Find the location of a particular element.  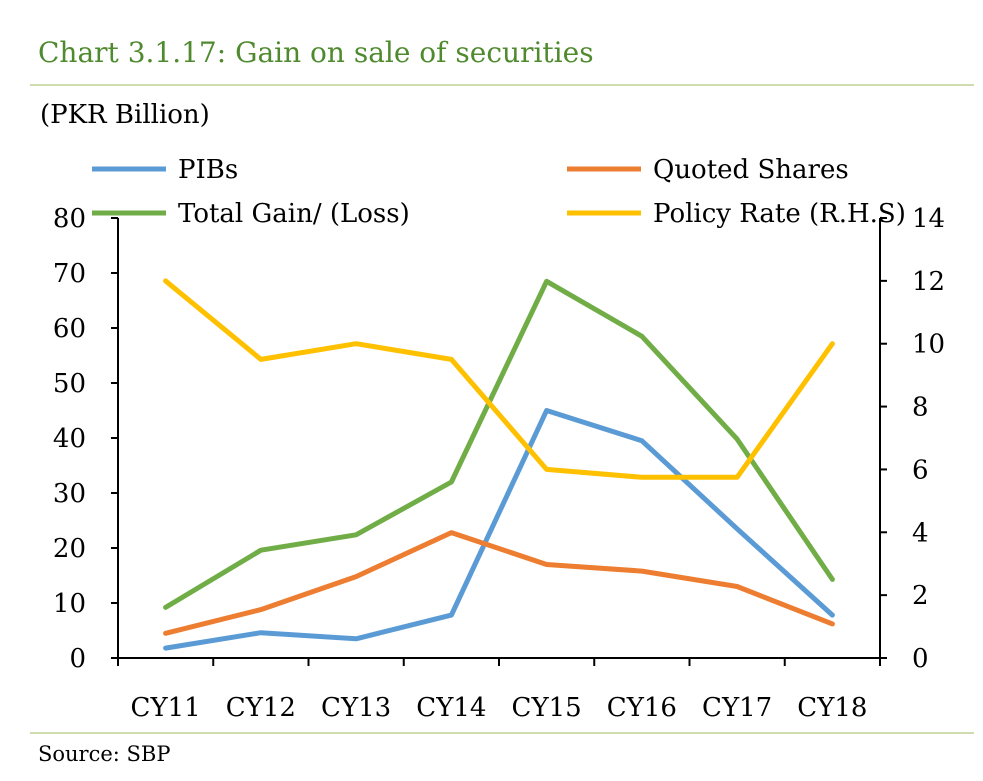

legend-label: Quoted Shares is located at coordinates (751, 170).